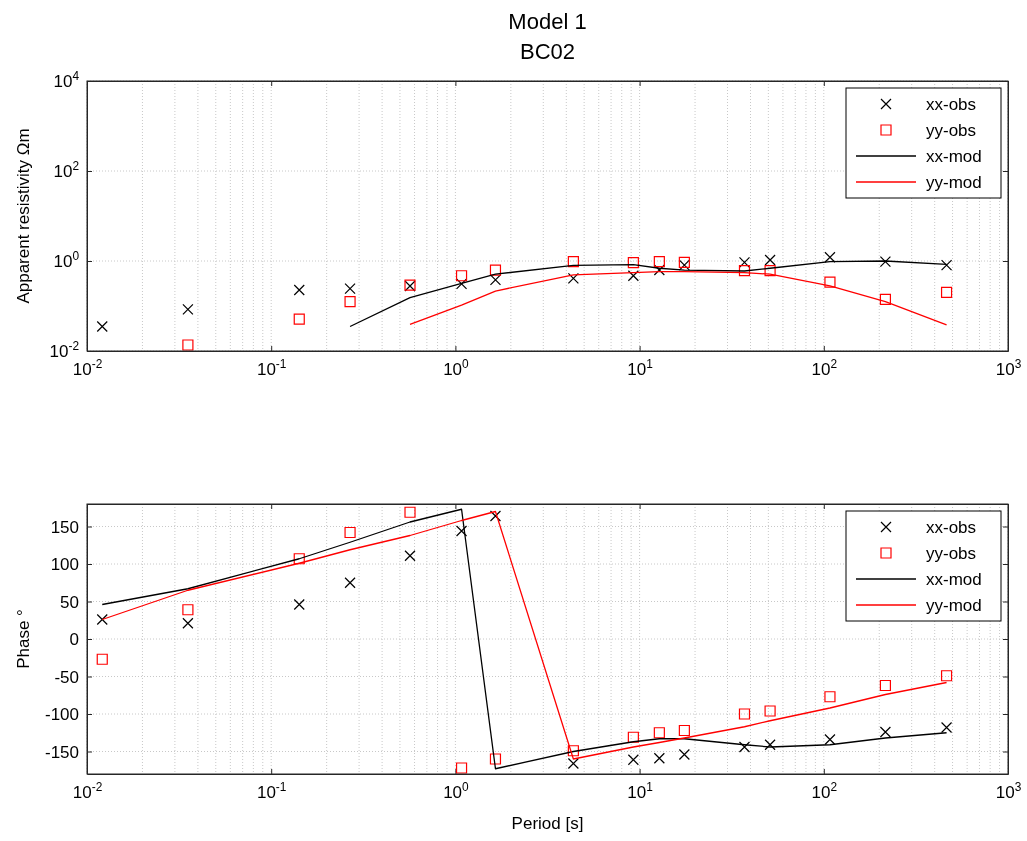 The image size is (1027, 841). What do you see at coordinates (66, 80) in the screenshot?
I see `y-tick-label: 10$^{4}$` at bounding box center [66, 80].